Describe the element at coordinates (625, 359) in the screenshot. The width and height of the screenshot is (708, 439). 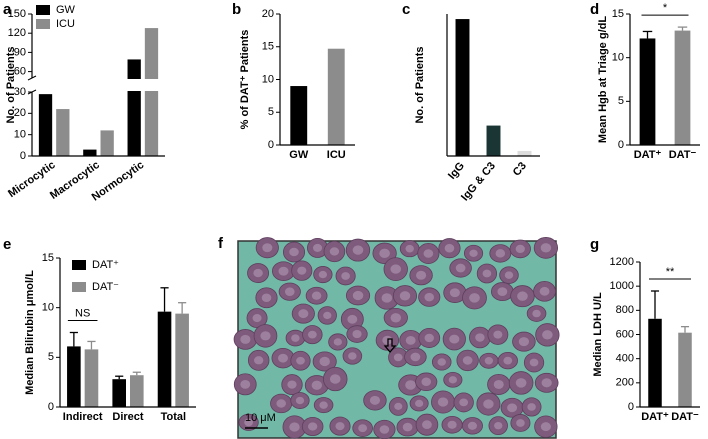
I see `y-tick-label: 400` at that location.